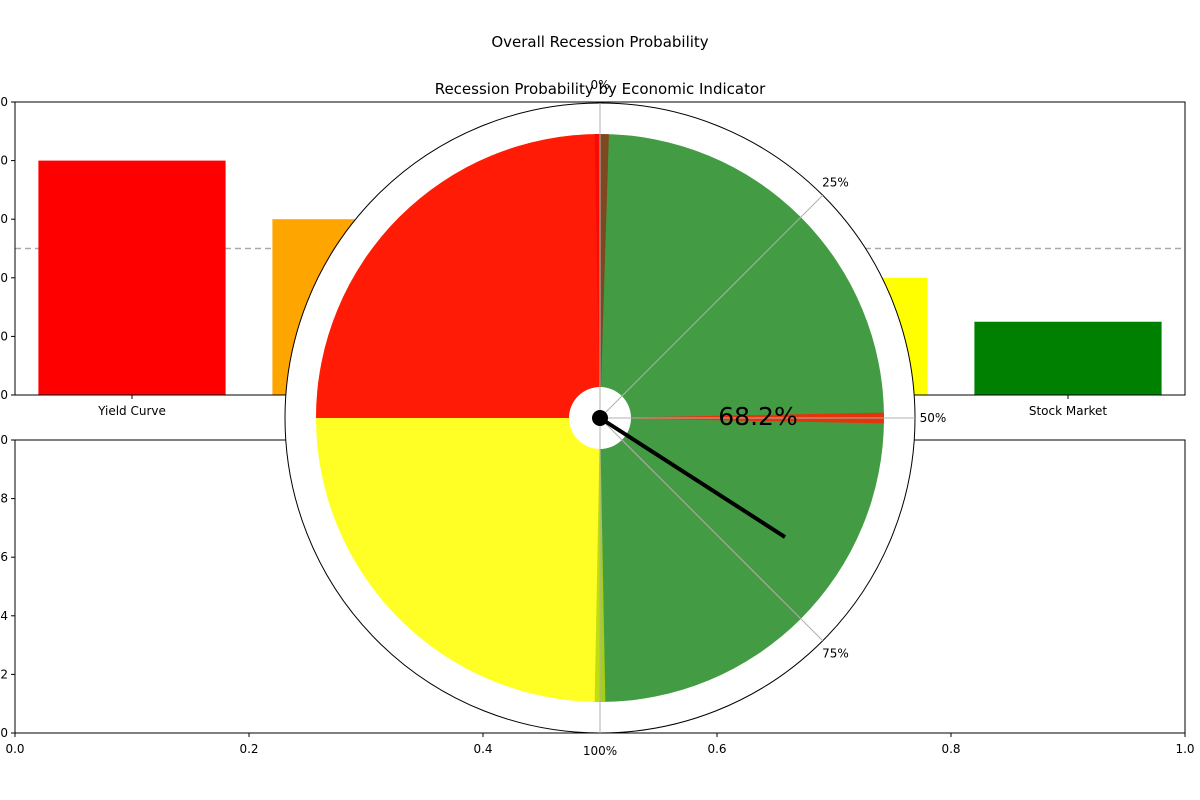  What do you see at coordinates (1184, 749) in the screenshot?
I see `empty-x-tick-label: 1.0` at bounding box center [1184, 749].